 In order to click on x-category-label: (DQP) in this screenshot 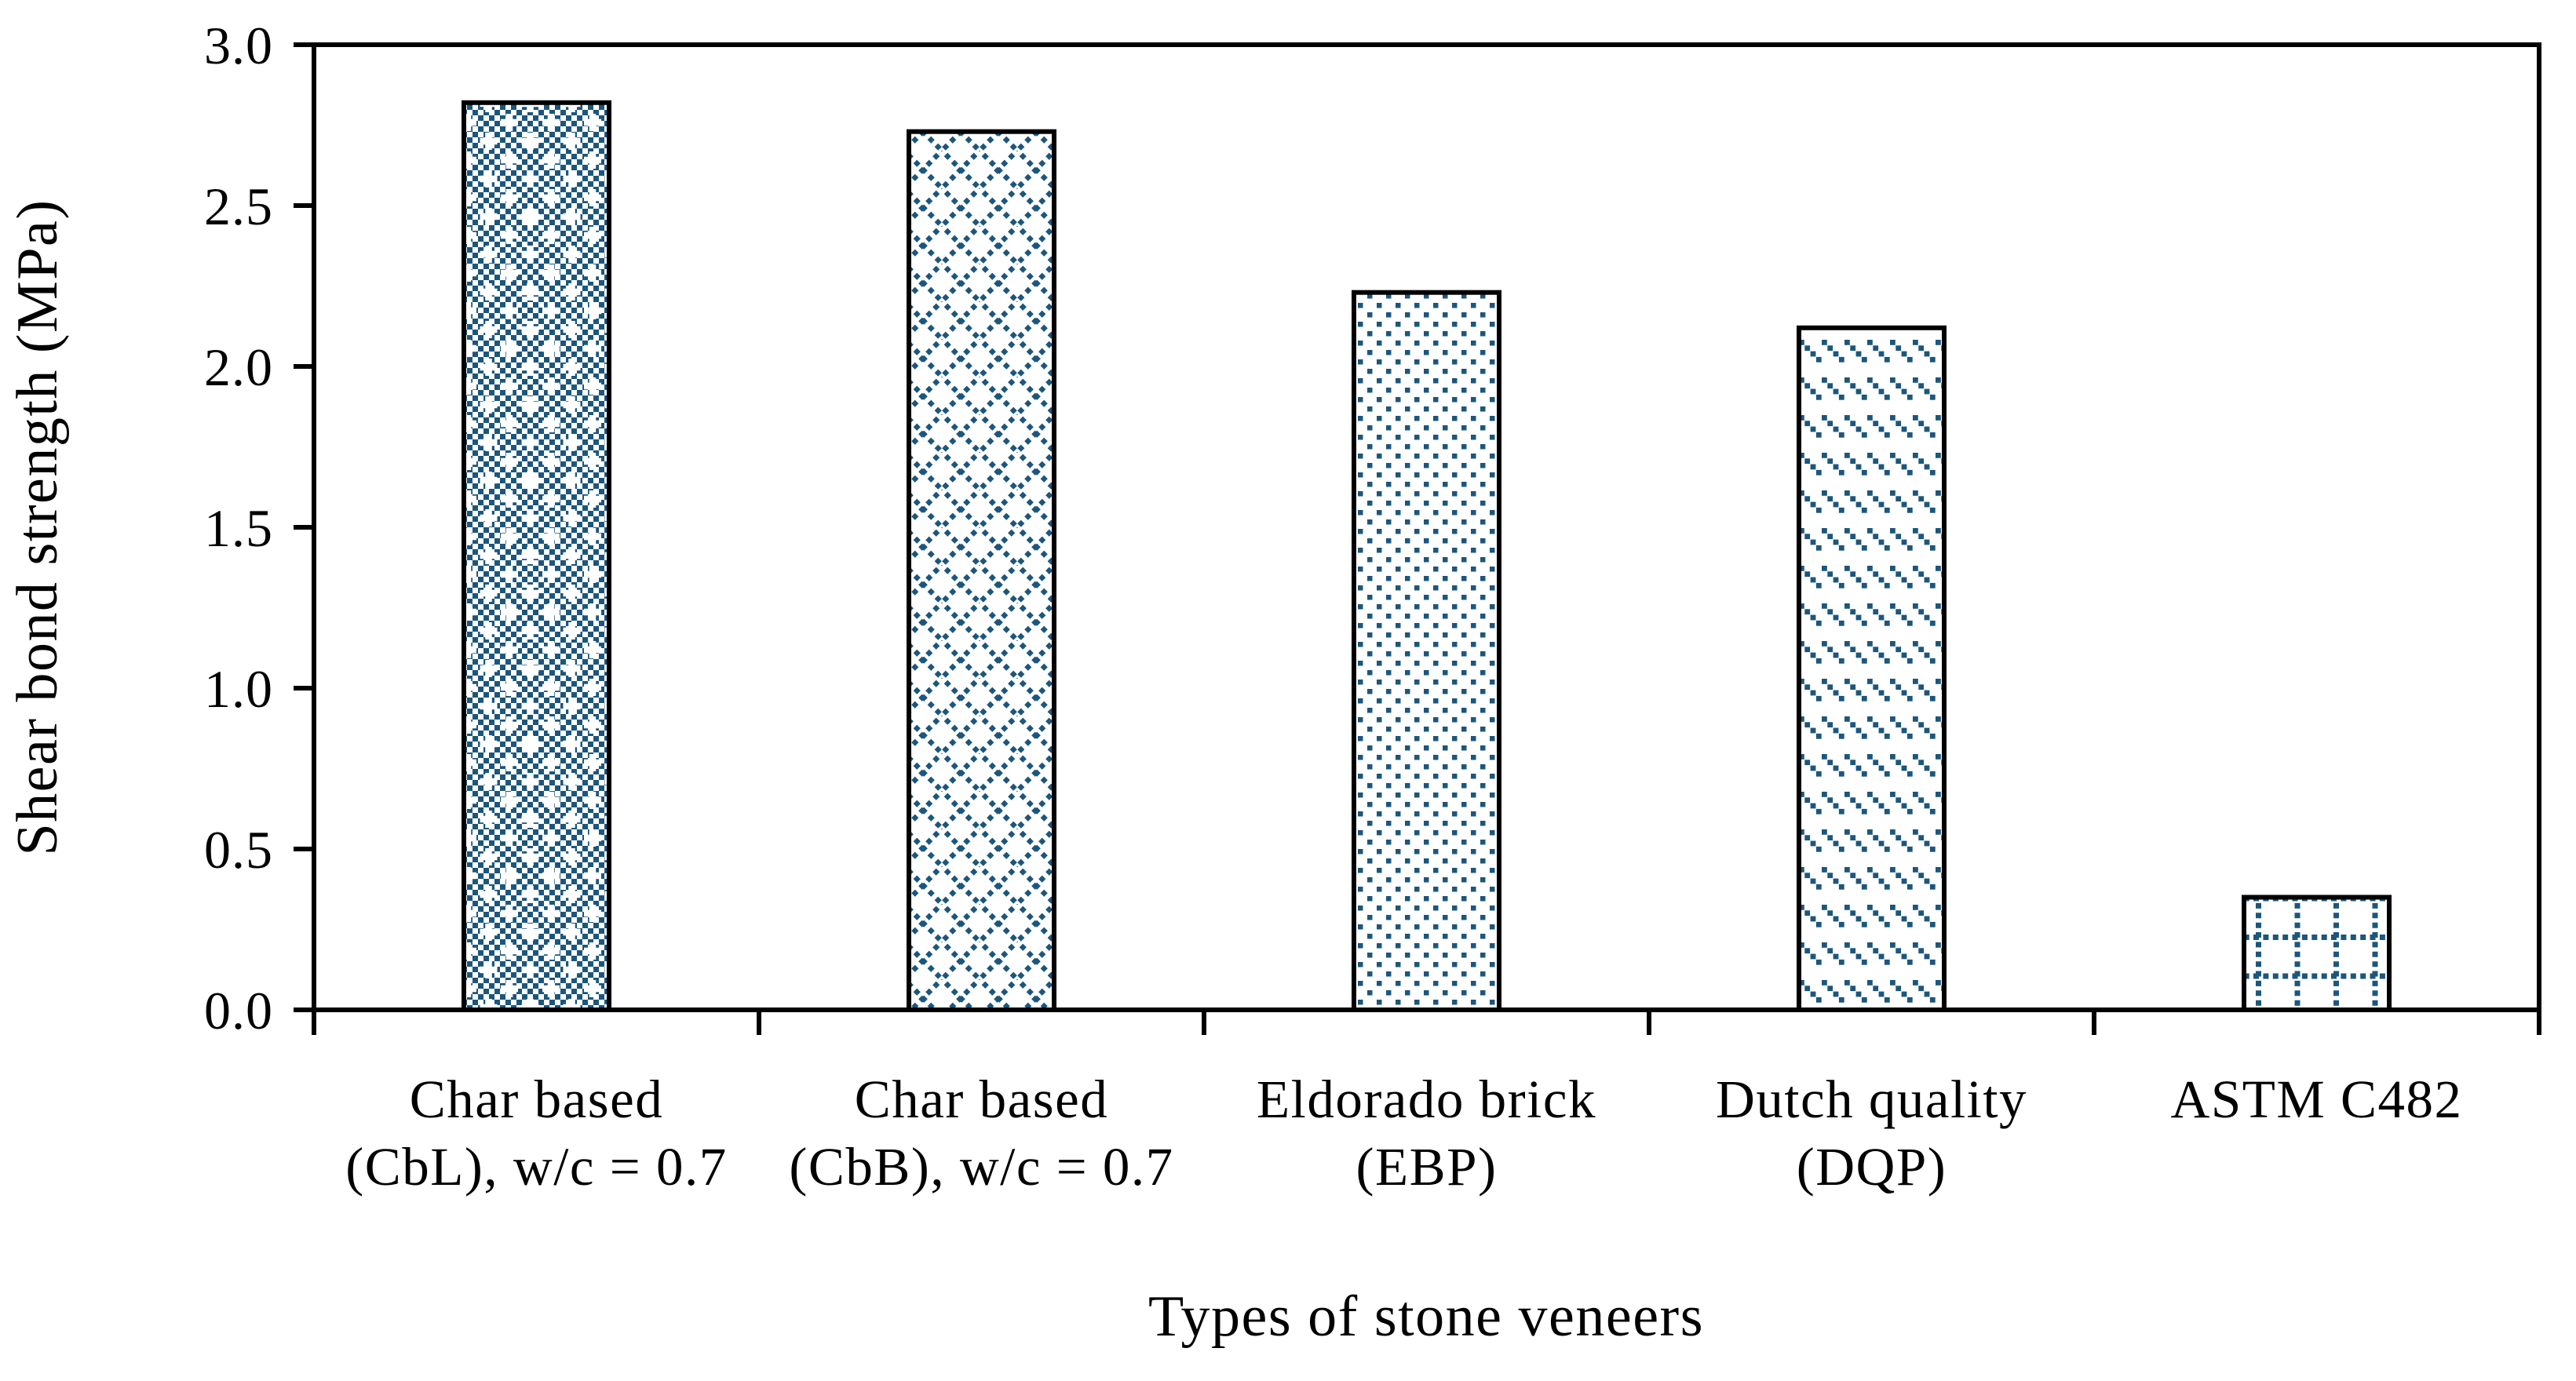, I will do `click(1872, 1167)`.